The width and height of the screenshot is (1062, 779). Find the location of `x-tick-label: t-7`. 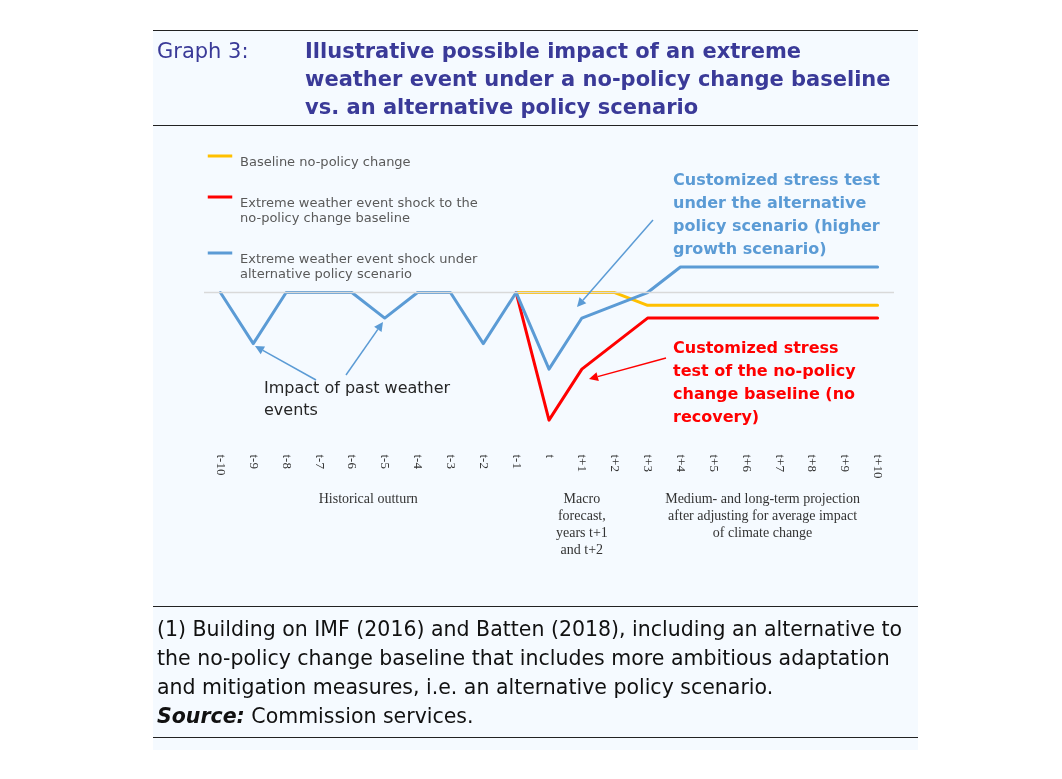

x-tick-label: t-7 is located at coordinates (320, 462).